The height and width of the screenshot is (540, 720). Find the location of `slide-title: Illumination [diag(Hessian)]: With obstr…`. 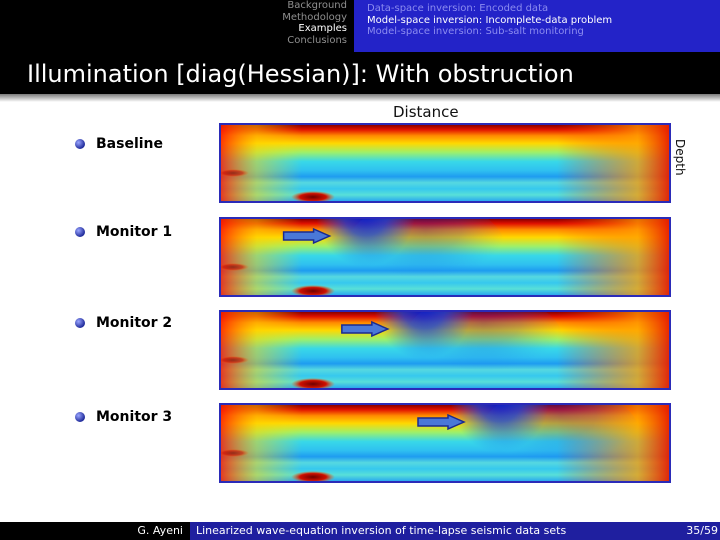

slide-title: Illumination [diag(Hessian)]: With obstr… is located at coordinates (300, 74).